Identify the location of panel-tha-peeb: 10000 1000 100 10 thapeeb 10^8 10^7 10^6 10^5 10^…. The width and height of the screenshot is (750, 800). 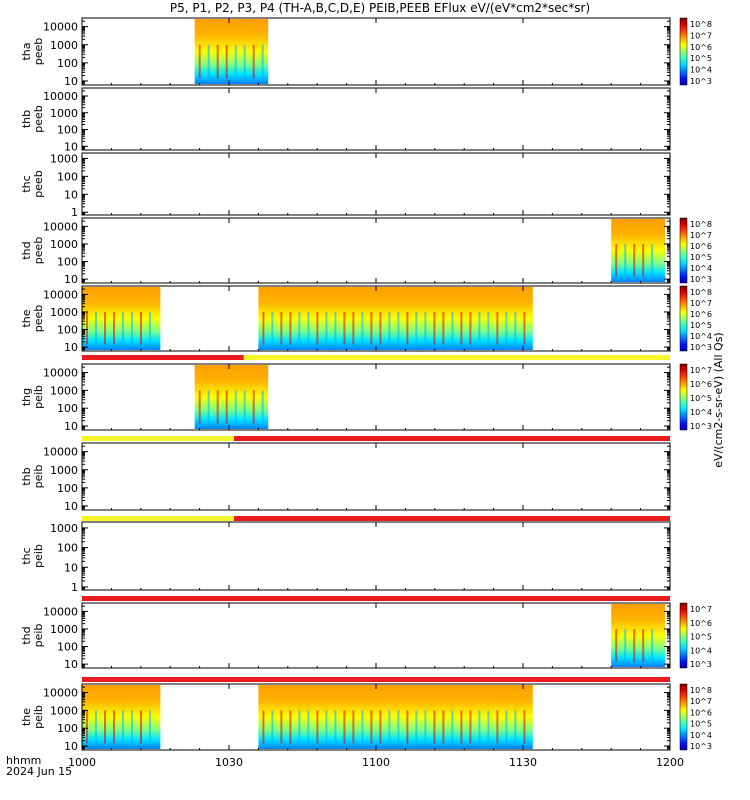
(366, 52).